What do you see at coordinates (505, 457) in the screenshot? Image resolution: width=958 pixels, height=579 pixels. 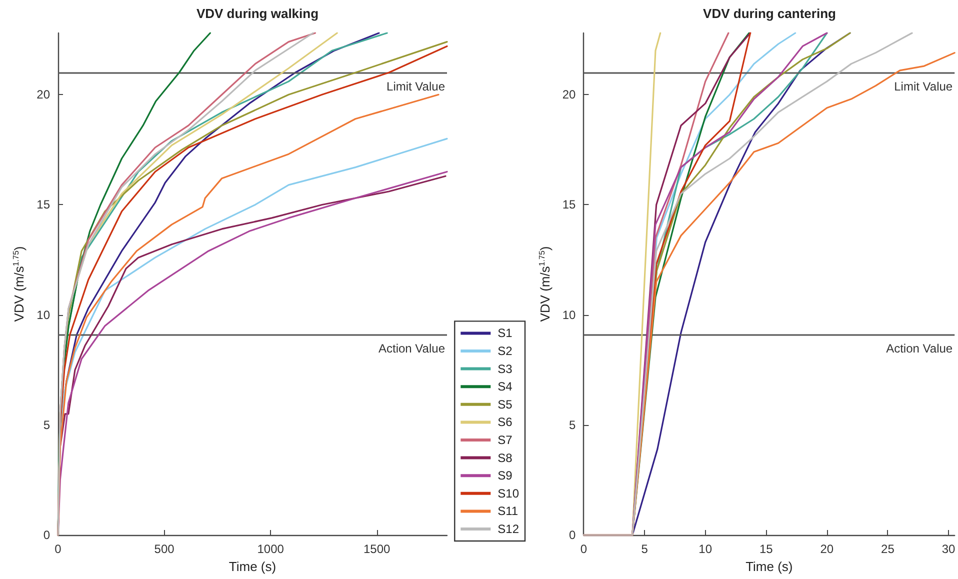 I see `legend-label: S8` at bounding box center [505, 457].